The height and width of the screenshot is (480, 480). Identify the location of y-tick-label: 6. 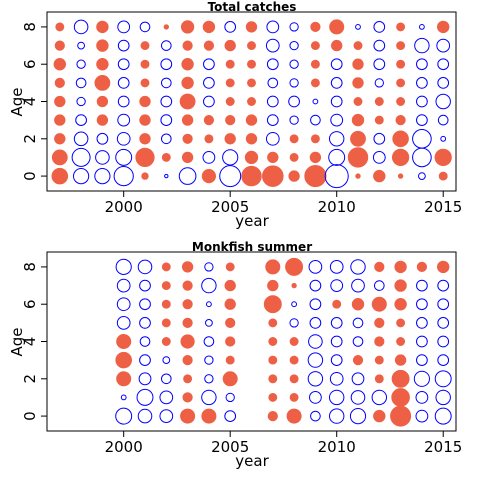
(30, 64).